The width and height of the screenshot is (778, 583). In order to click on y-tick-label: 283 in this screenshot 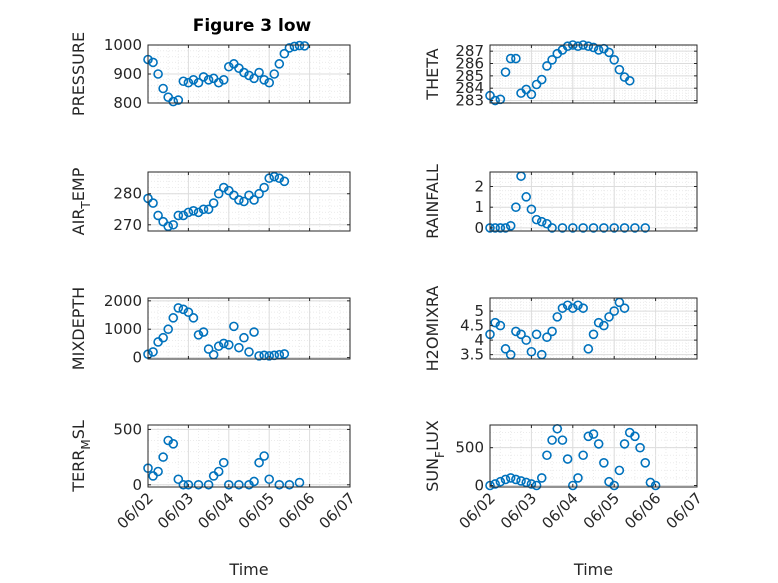, I will do `click(469, 101)`.